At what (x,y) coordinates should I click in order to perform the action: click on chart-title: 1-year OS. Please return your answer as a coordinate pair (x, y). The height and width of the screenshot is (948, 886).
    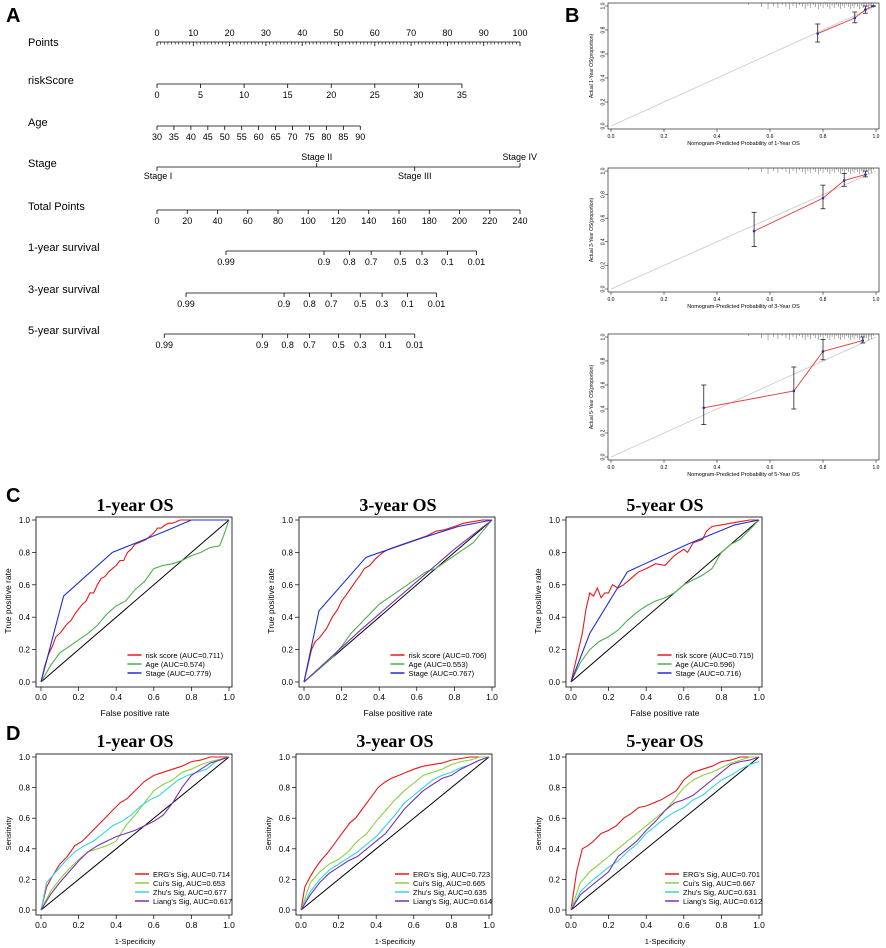
    Looking at the image, I should click on (134, 741).